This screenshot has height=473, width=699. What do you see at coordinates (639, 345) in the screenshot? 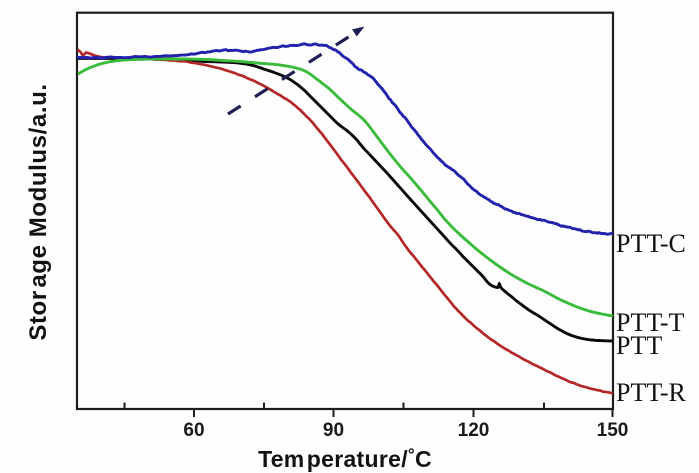
I see `svg-text: PTT` at bounding box center [639, 345].